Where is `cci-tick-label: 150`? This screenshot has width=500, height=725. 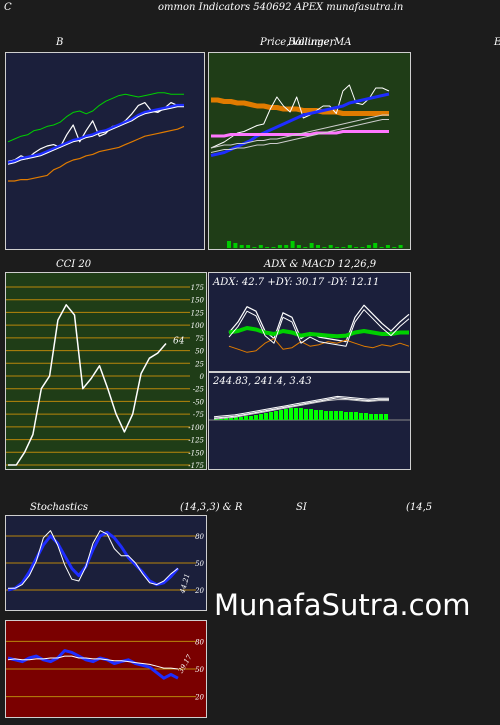 cci-tick-label: 150 is located at coordinates (198, 301).